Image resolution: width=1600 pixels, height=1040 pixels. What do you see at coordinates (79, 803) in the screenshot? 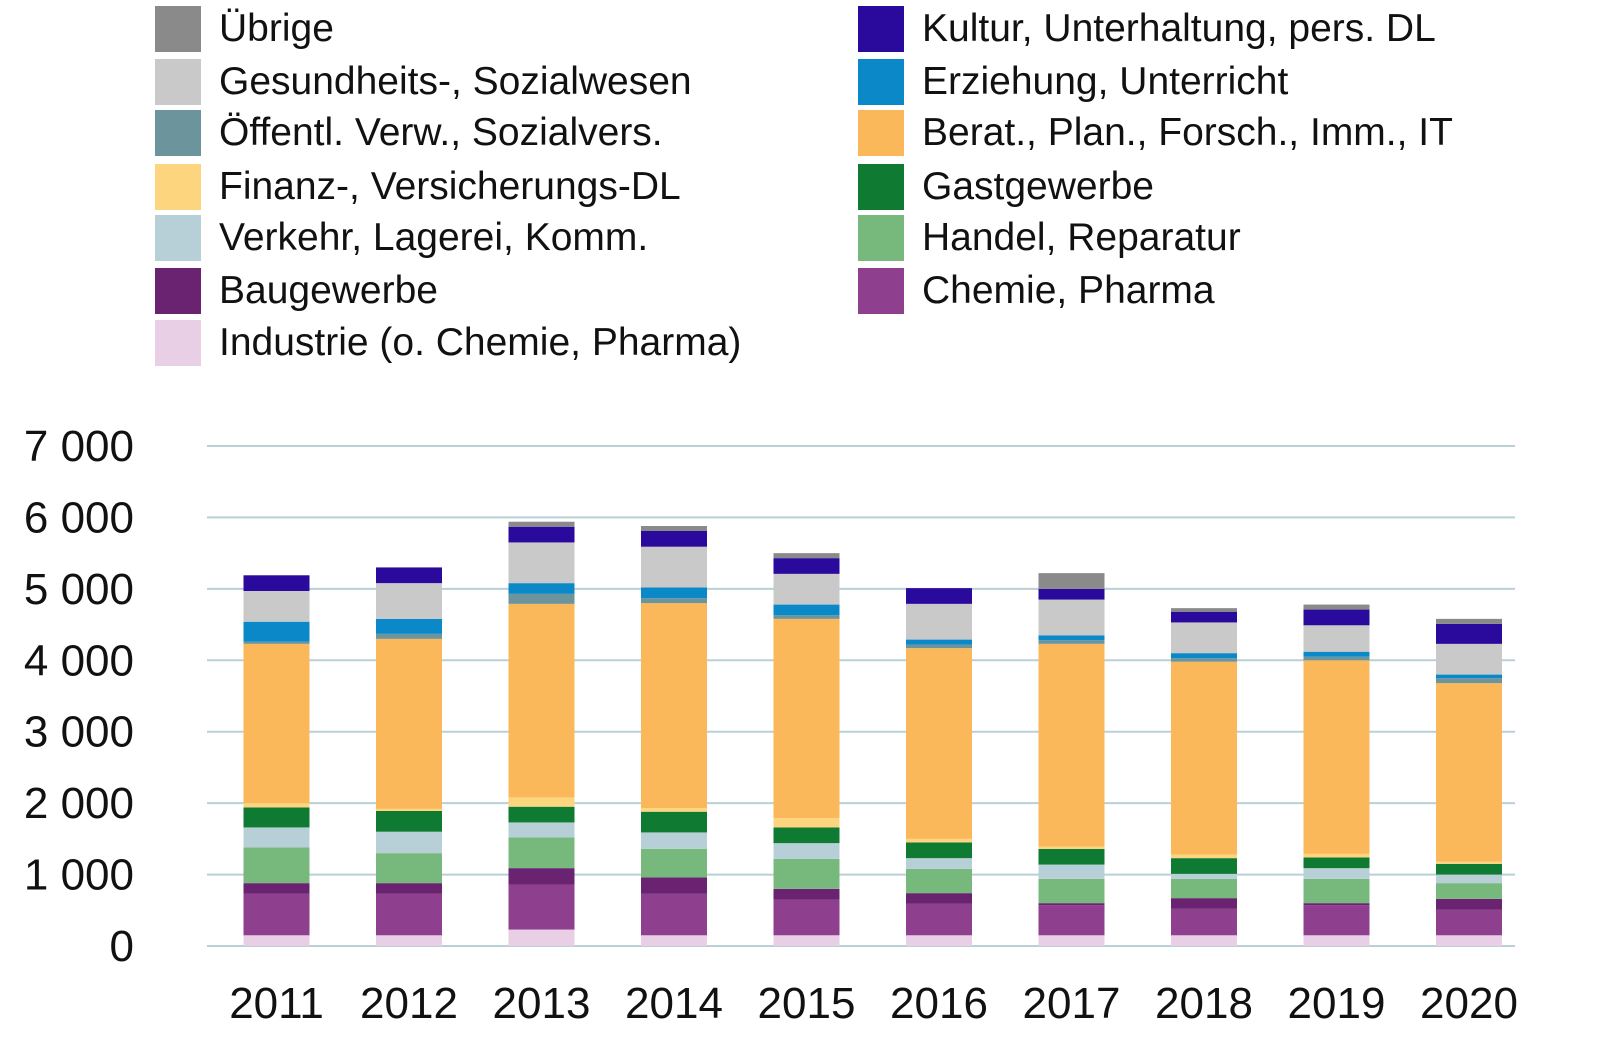
I see `y-tick-label: 2 000` at bounding box center [79, 803].